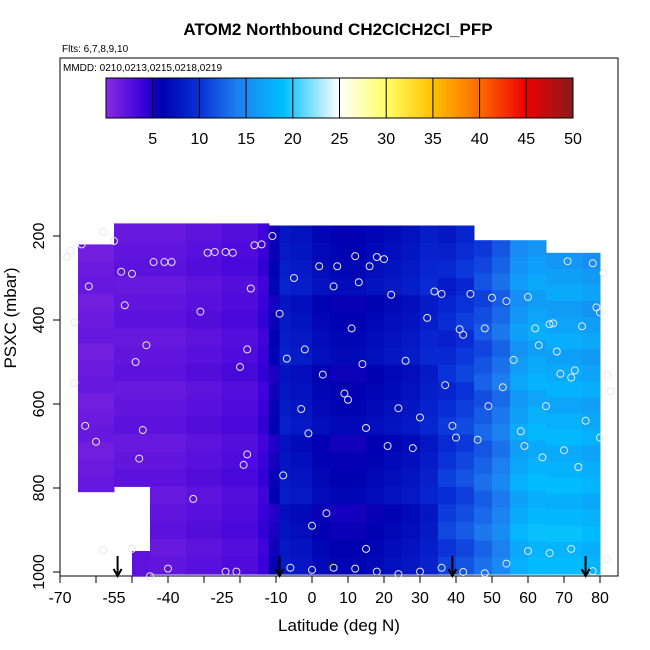 This screenshot has height=650, width=650. I want to click on colorbar-tick-label: 5, so click(152, 139).